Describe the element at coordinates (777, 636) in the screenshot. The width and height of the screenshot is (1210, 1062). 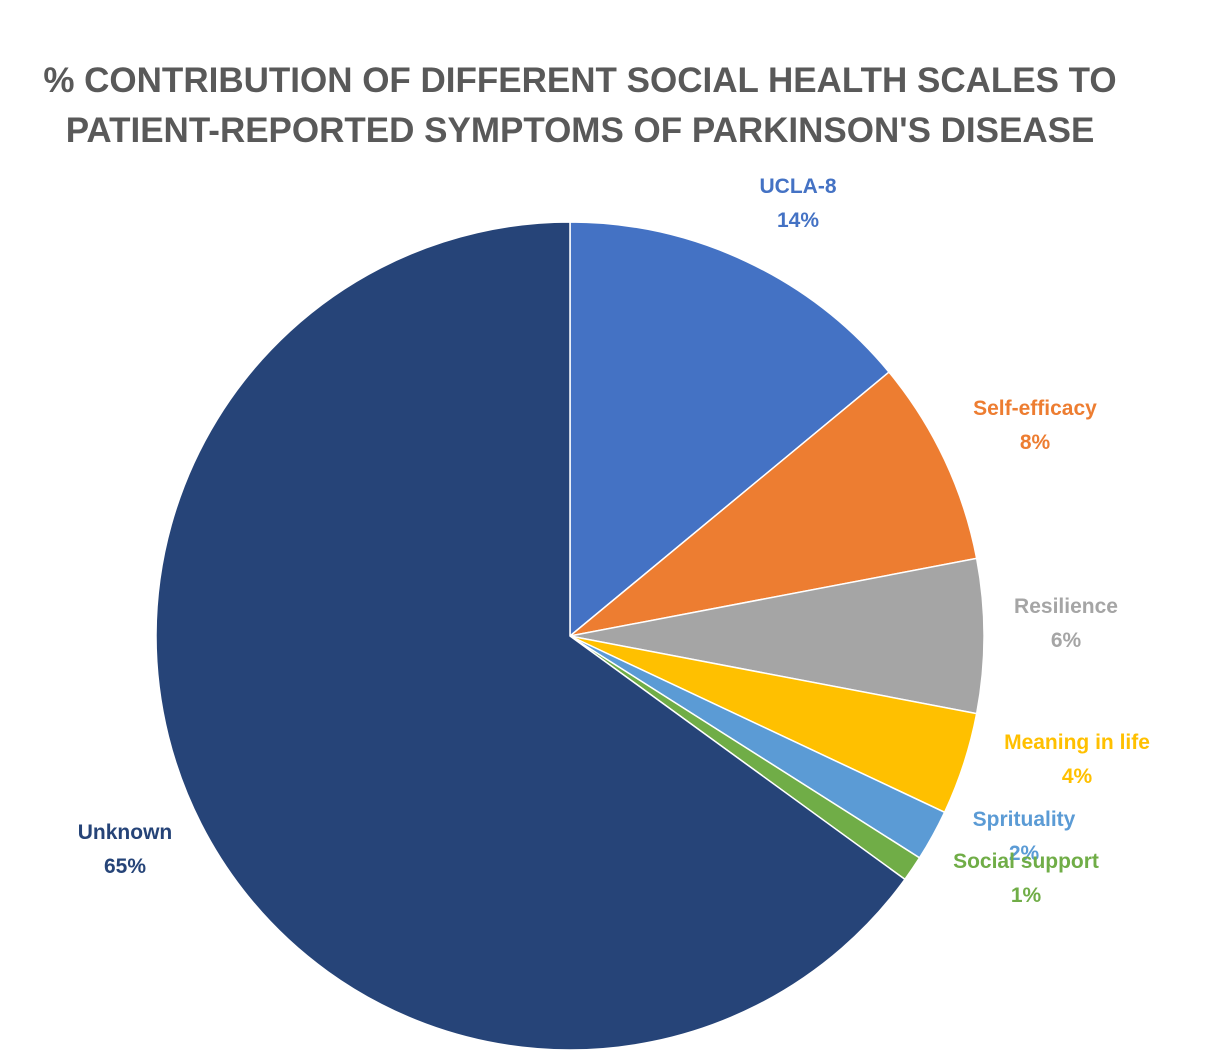
I see `pie-slice-resilience` at that location.